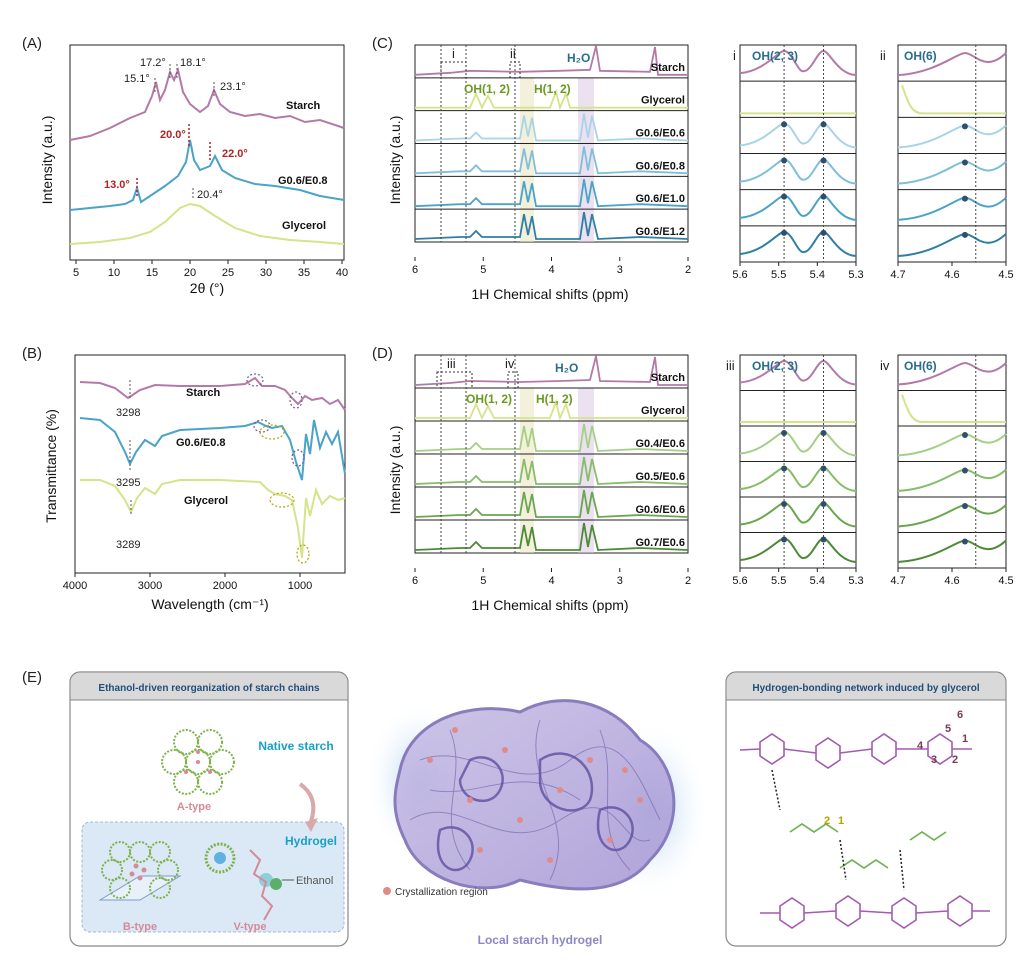 The height and width of the screenshot is (969, 1024). Describe the element at coordinates (952, 470) in the screenshot. I see `panel-d-inset-iv: 4.7 4.6 4.5` at that location.